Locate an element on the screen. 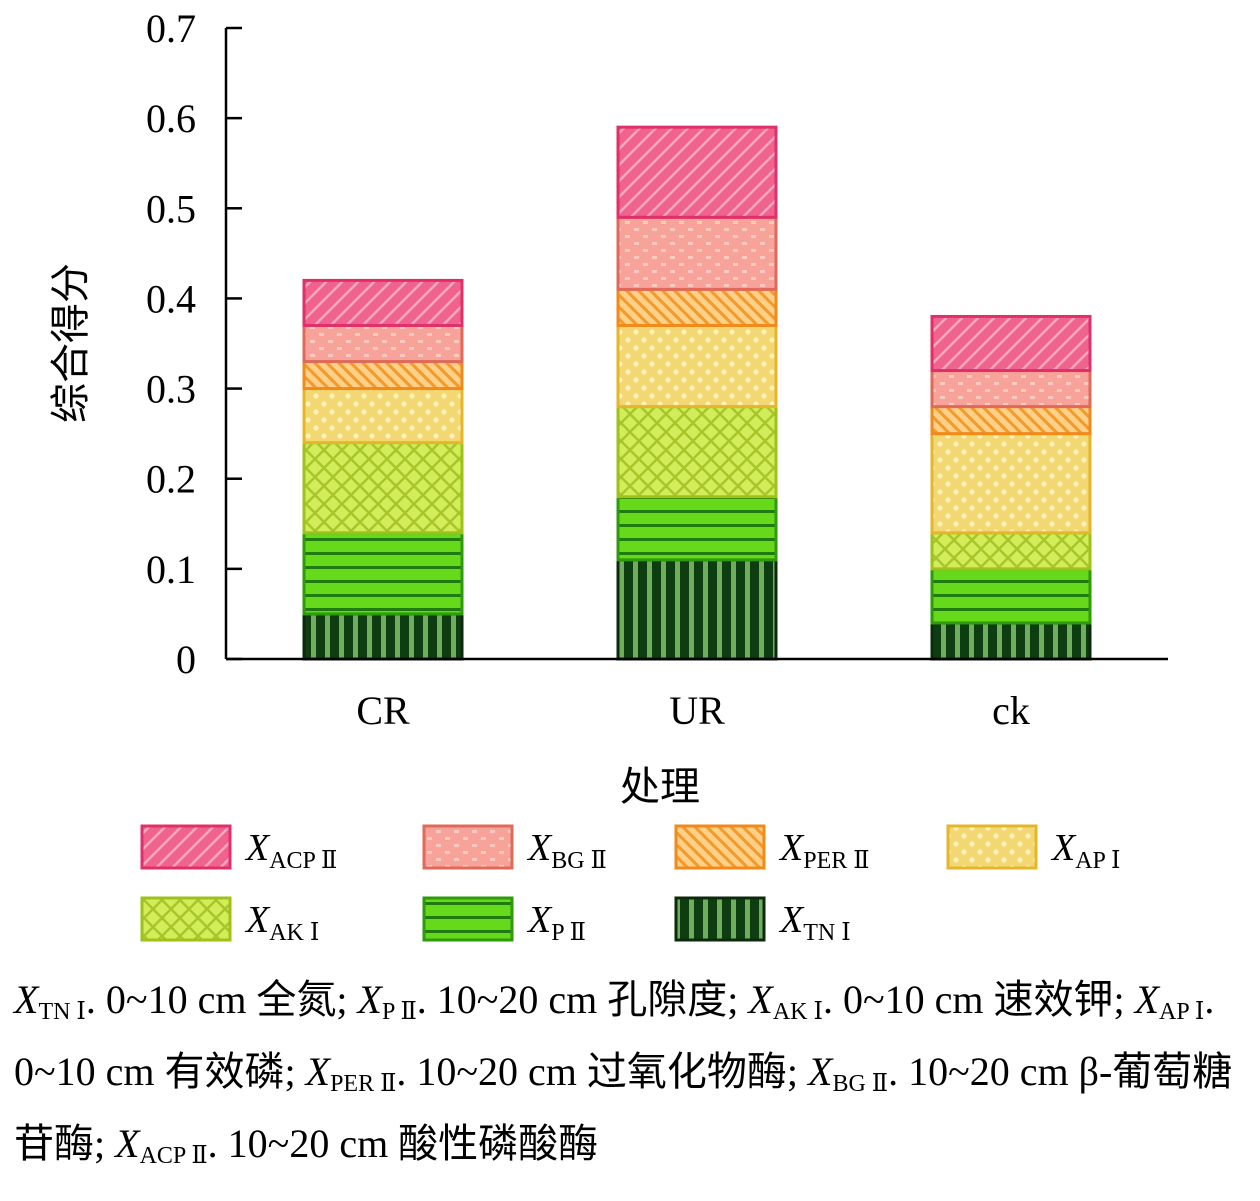 This screenshot has width=1260, height=1201. x-tick-label: ck is located at coordinates (1011, 710).